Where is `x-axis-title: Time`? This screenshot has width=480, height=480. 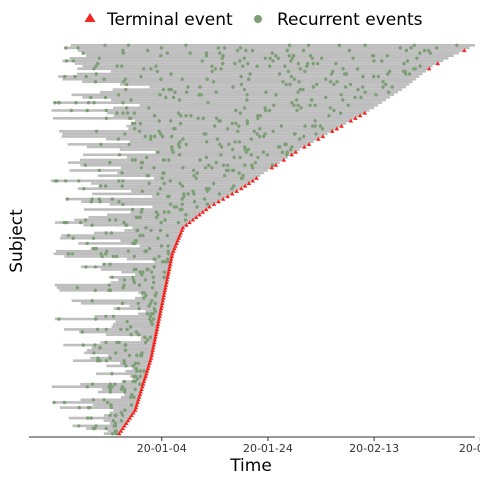
x-axis-title: Time is located at coordinates (250, 466).